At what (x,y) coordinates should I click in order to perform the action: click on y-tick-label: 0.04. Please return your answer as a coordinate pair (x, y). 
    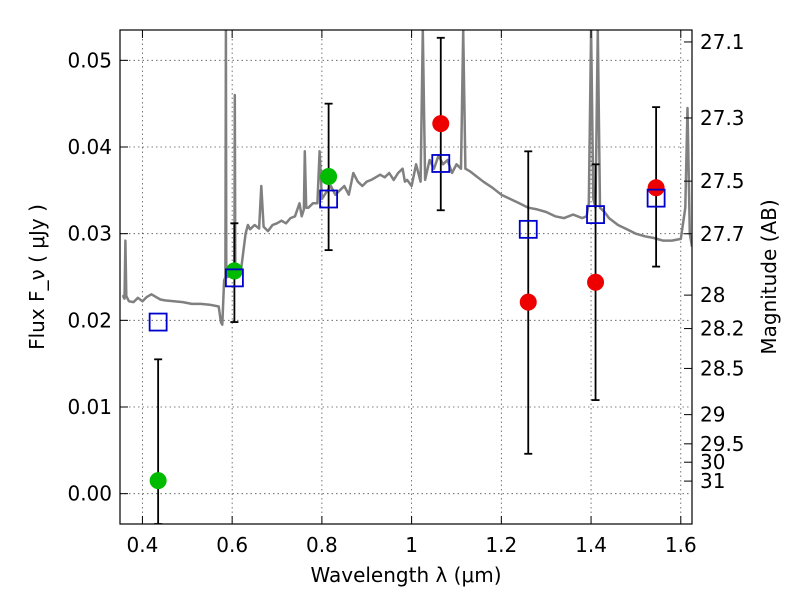
    Looking at the image, I should click on (89, 147).